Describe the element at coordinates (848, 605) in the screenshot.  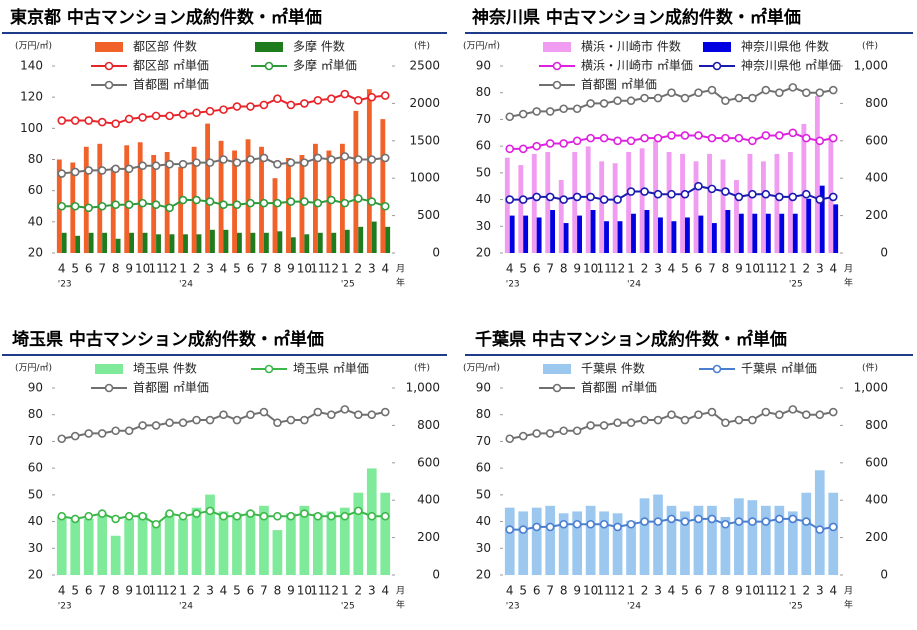
I see `x-unit-year: 年` at that location.